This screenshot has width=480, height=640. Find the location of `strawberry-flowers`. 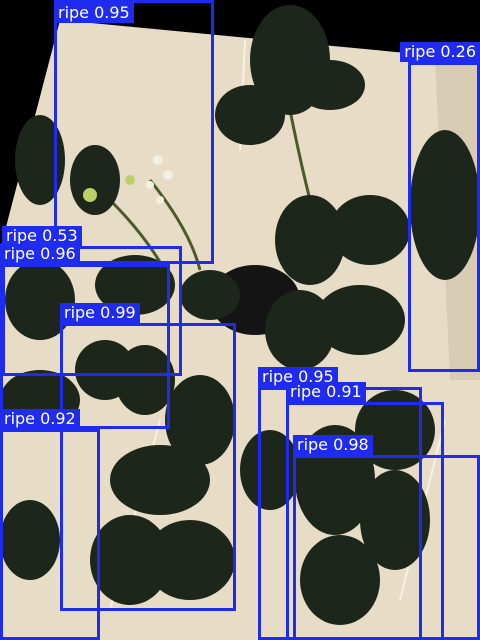

strawberry-flowers is located at coordinates (159, 179).